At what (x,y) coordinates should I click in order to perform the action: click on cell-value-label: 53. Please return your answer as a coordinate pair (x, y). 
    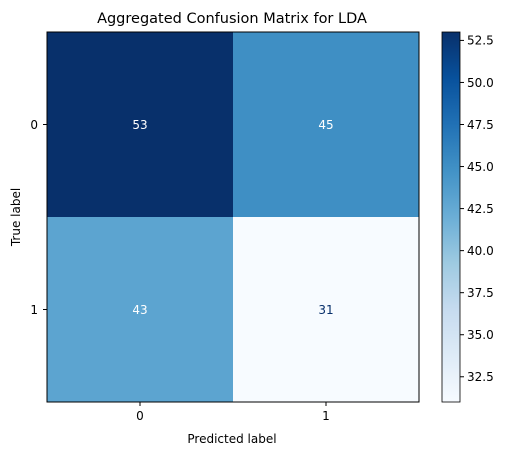
    Looking at the image, I should click on (139, 125).